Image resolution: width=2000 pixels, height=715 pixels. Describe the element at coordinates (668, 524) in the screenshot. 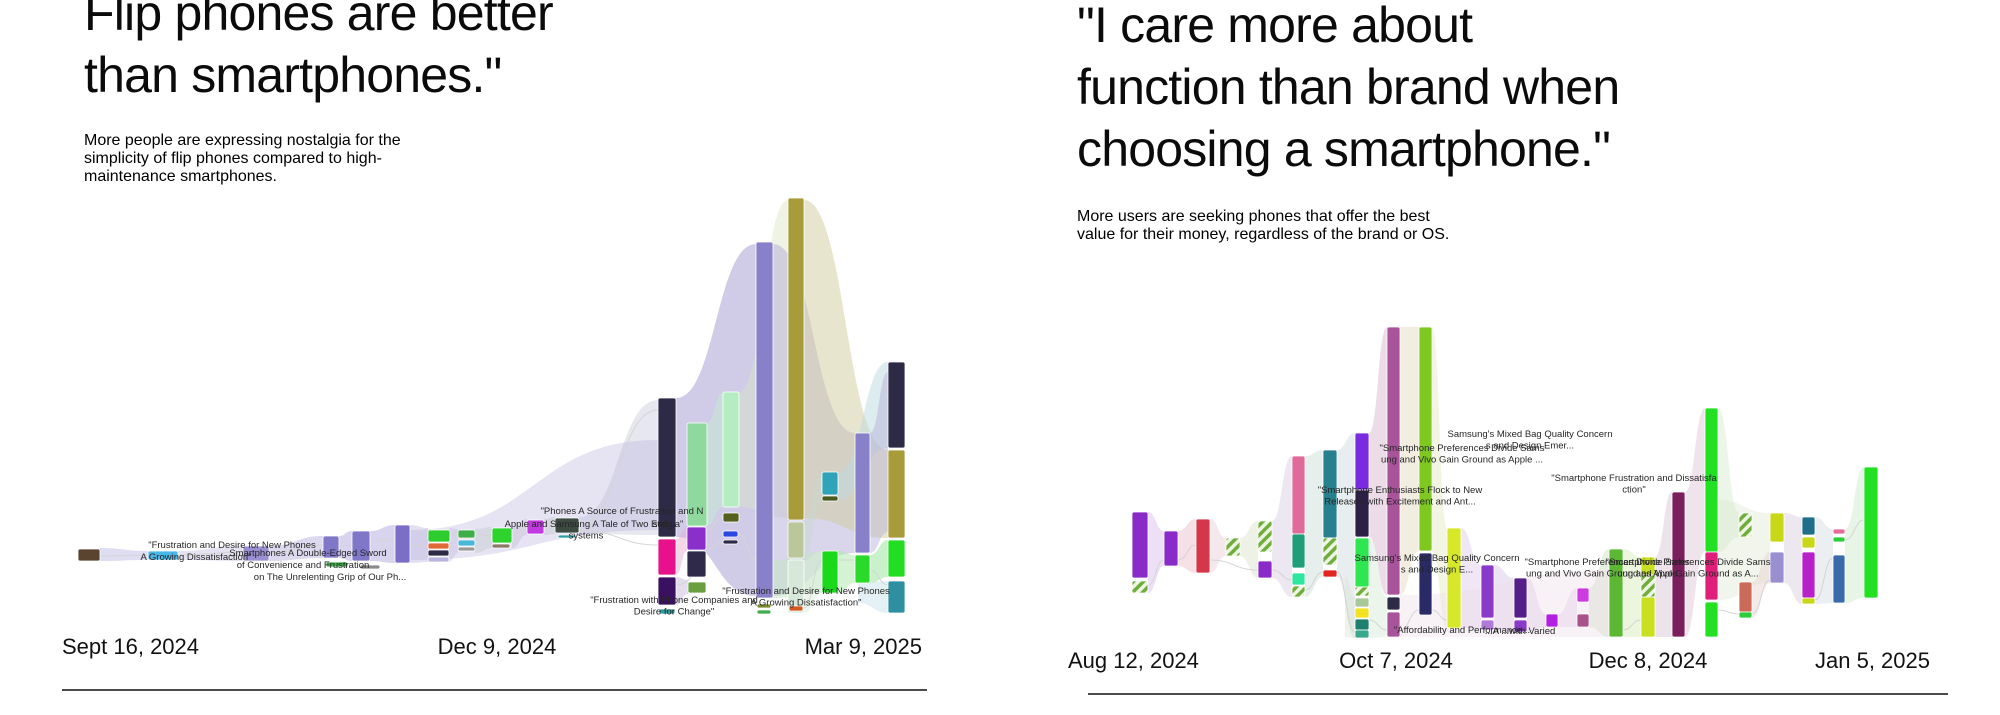

I see `flow-node-label: stalgia"` at that location.